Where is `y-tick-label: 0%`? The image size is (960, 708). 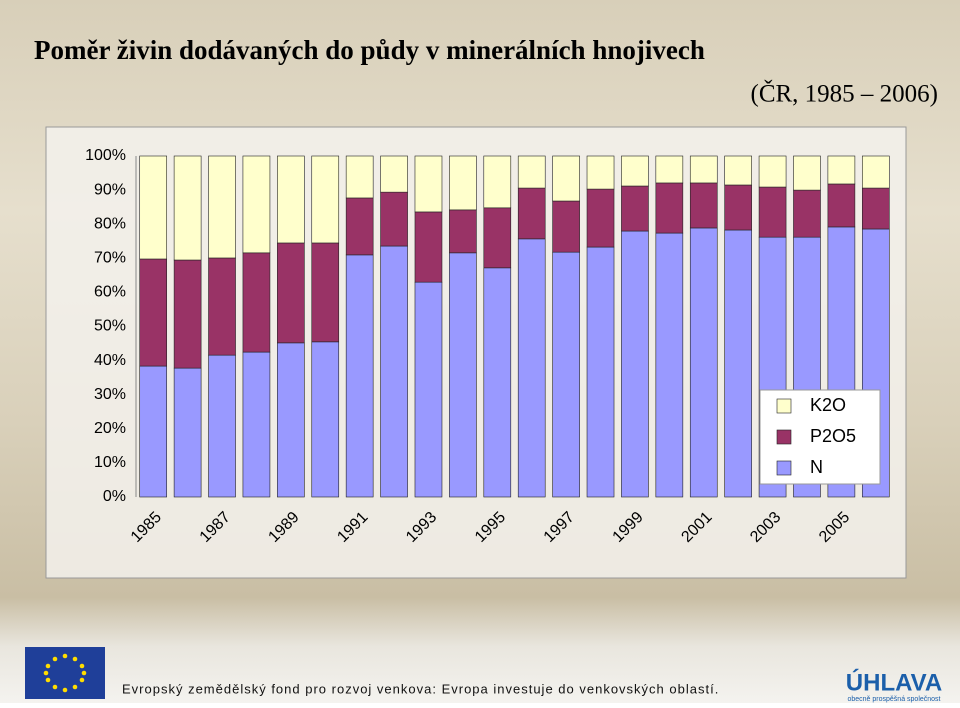 y-tick-label: 0% is located at coordinates (114, 496).